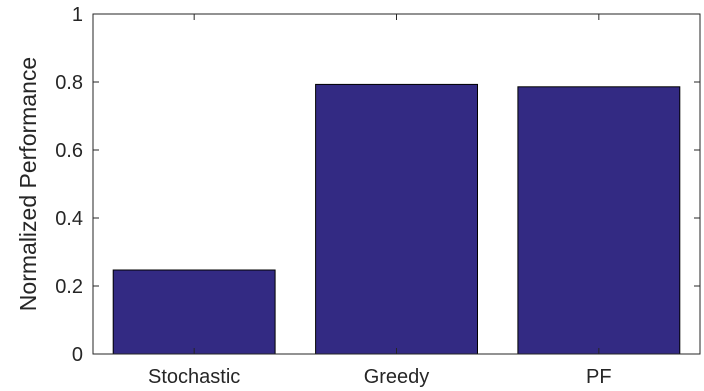  What do you see at coordinates (194, 377) in the screenshot?
I see `x-tick-label-stochastic: Stochastic` at bounding box center [194, 377].